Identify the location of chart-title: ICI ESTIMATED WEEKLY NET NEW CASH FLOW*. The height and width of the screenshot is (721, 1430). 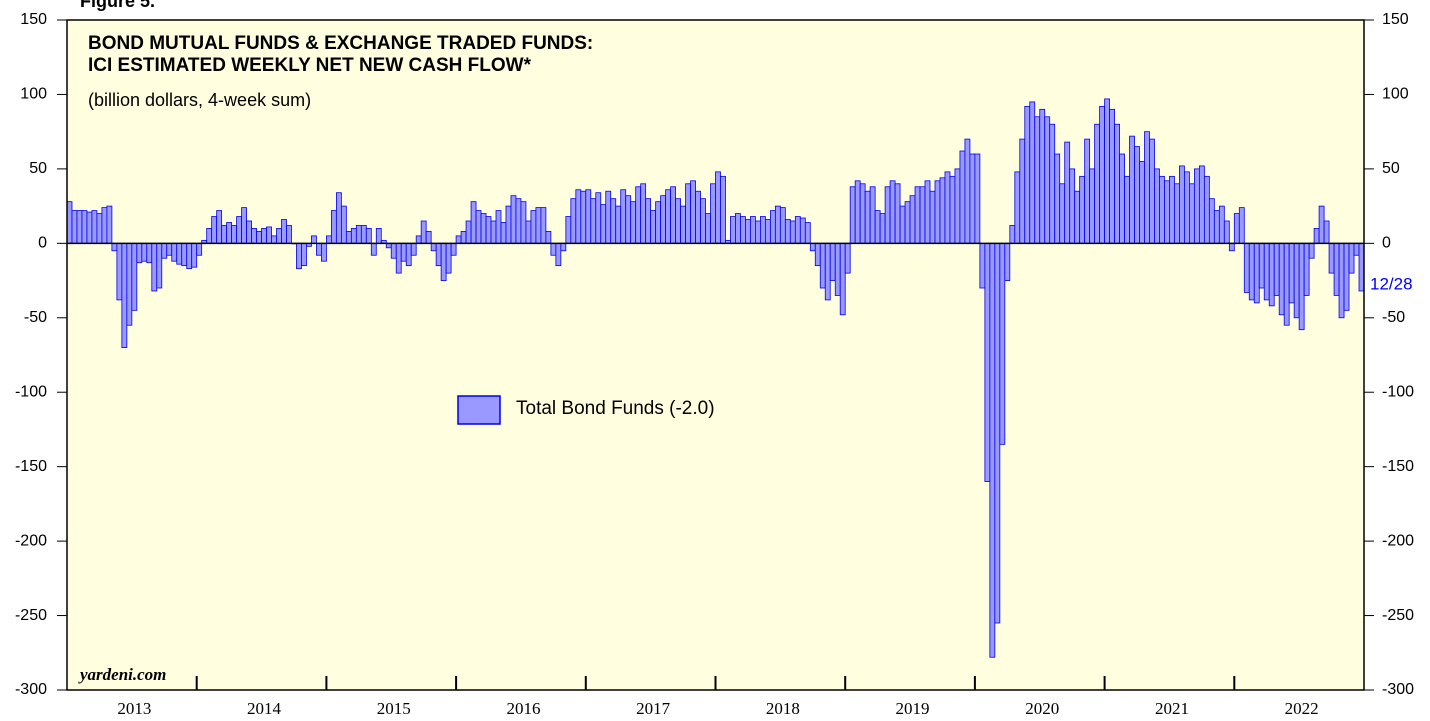
(310, 65).